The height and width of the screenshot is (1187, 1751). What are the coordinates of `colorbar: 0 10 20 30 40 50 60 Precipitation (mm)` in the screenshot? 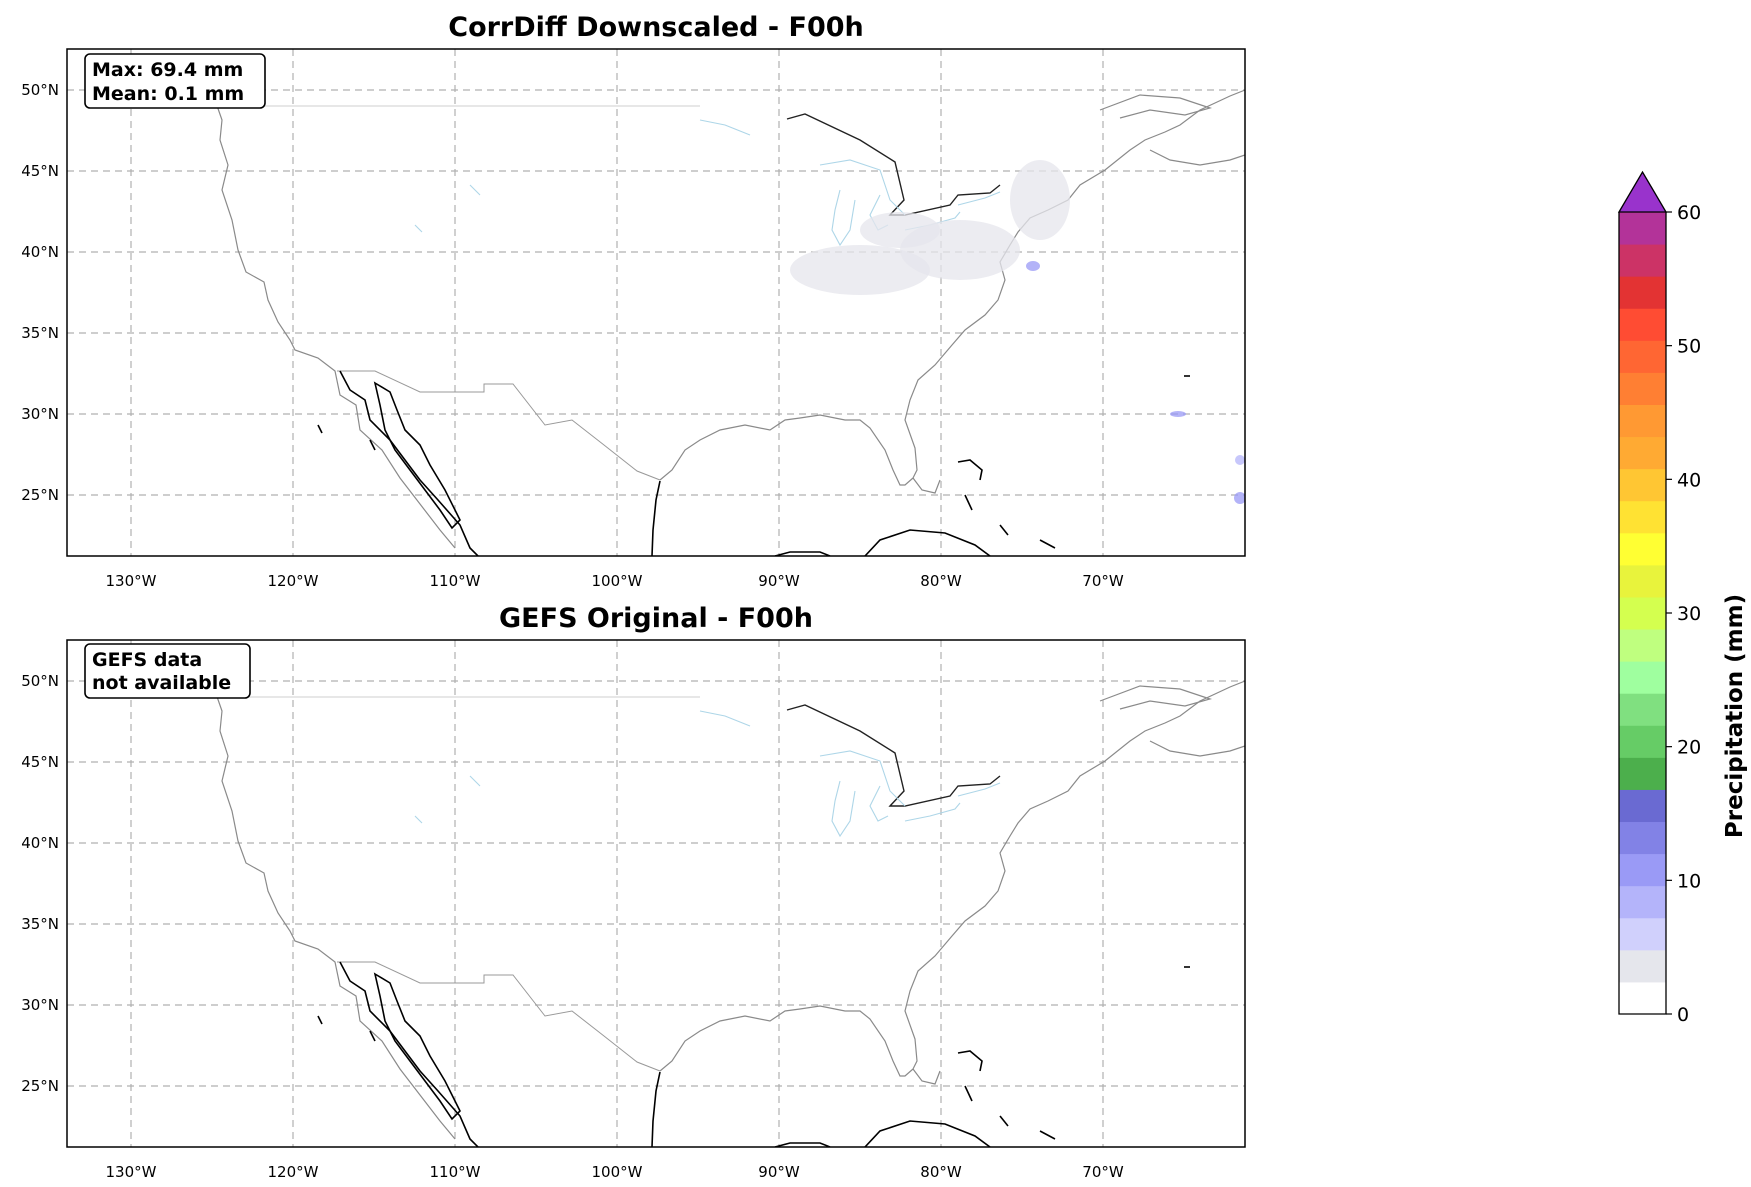 It's located at (1682, 598).